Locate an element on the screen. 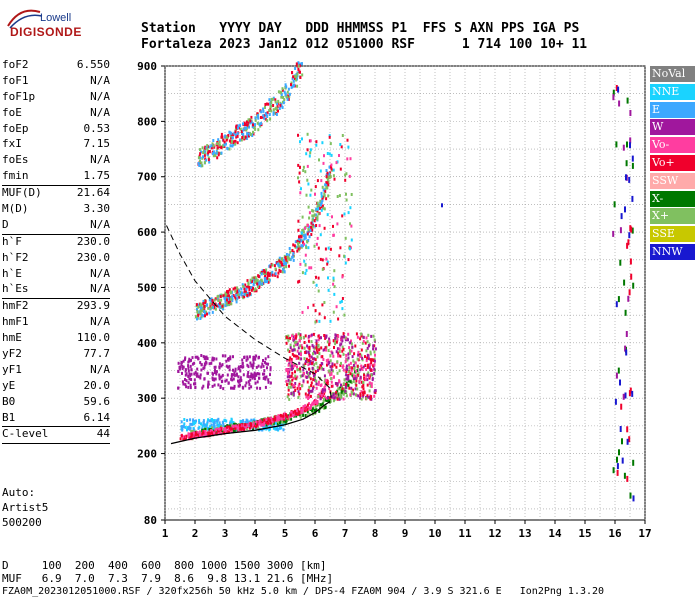 The image size is (700, 600). param-row: M(D) 3.30 is located at coordinates (56, 210).